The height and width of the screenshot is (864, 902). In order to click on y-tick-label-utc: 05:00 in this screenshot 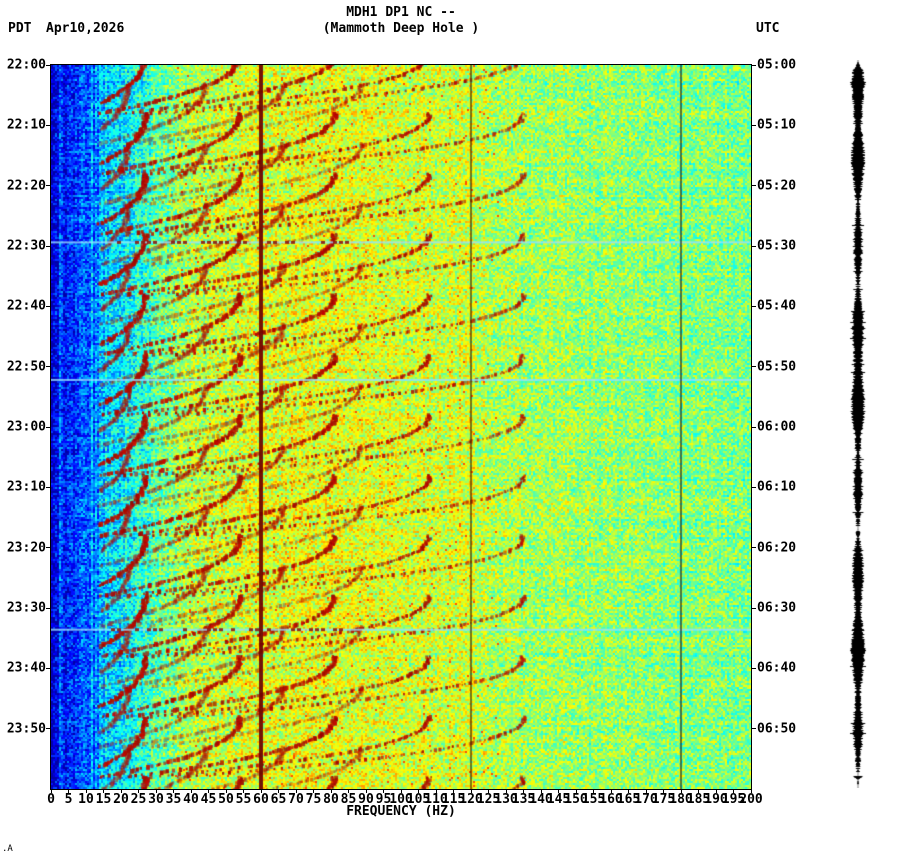, I will do `click(777, 65)`.